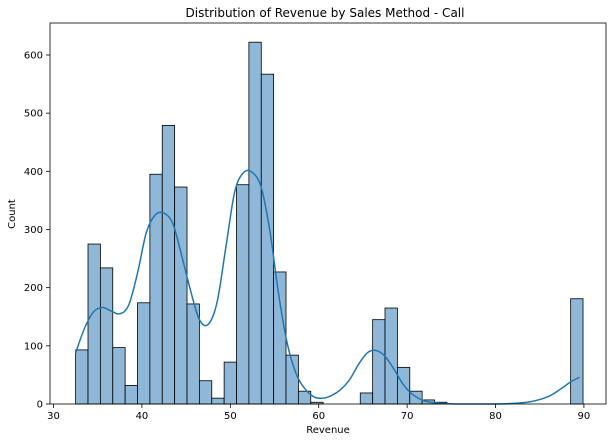 This screenshot has height=441, width=612. I want to click on y-axis-label: Count, so click(12, 214).